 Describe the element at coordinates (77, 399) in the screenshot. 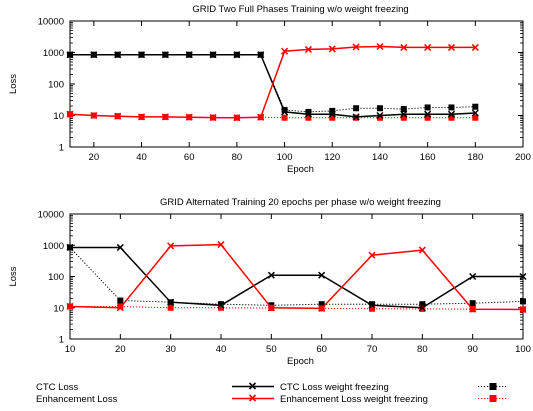

I see `legend-label-enhancement-loss: Enhancement Loss` at that location.